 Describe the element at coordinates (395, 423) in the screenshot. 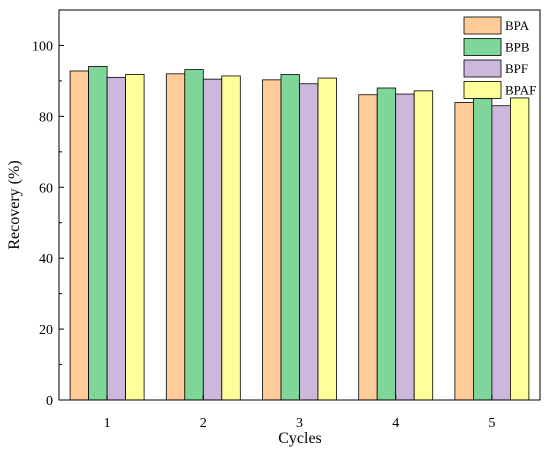

I see `x-tick-label: 4` at that location.